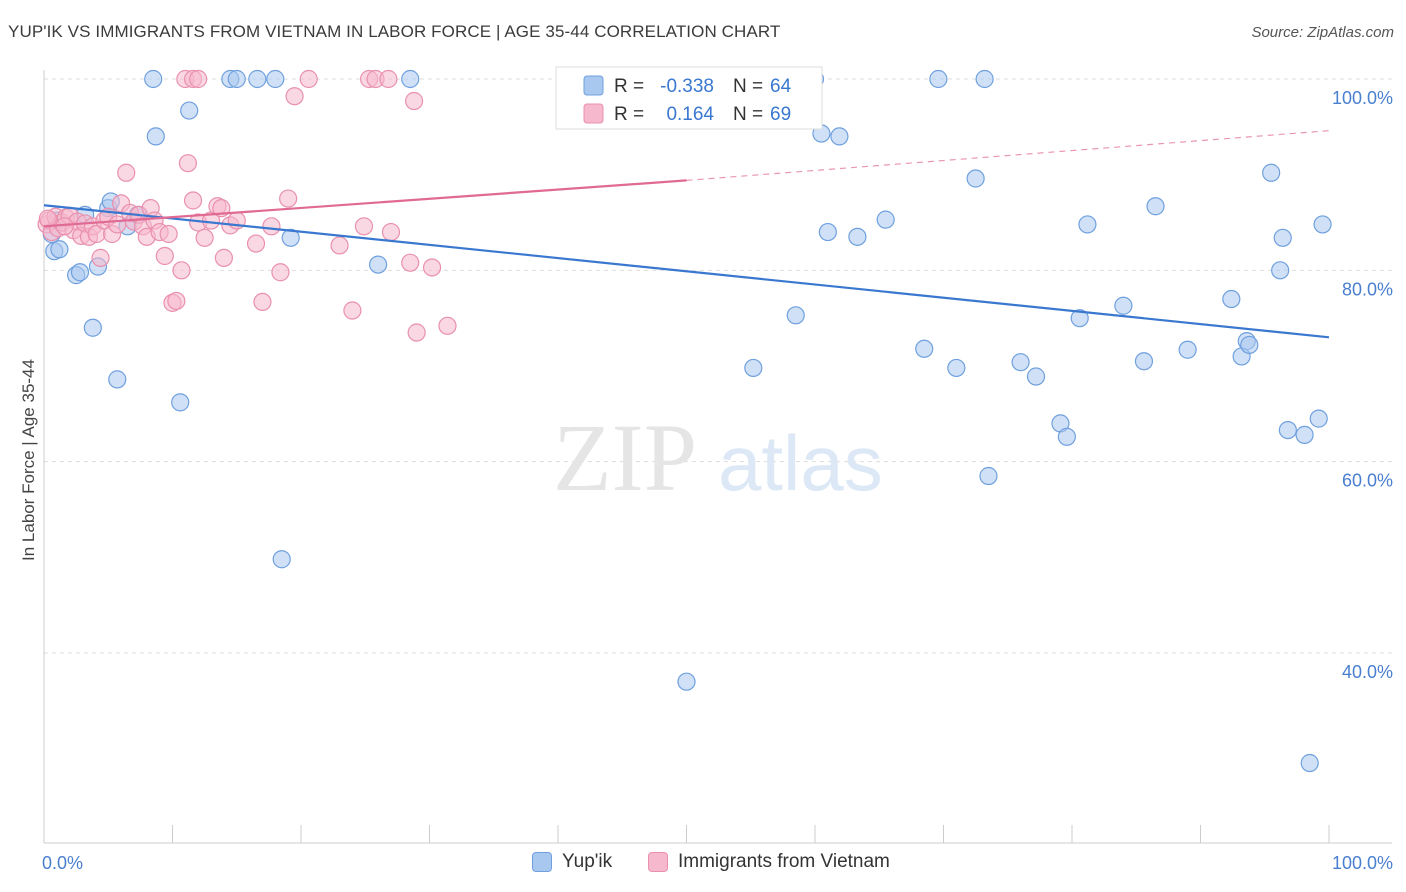 The height and width of the screenshot is (892, 1406). What do you see at coordinates (593, 113) in the screenshot?
I see `legend-swatch-vietnam` at bounding box center [593, 113].